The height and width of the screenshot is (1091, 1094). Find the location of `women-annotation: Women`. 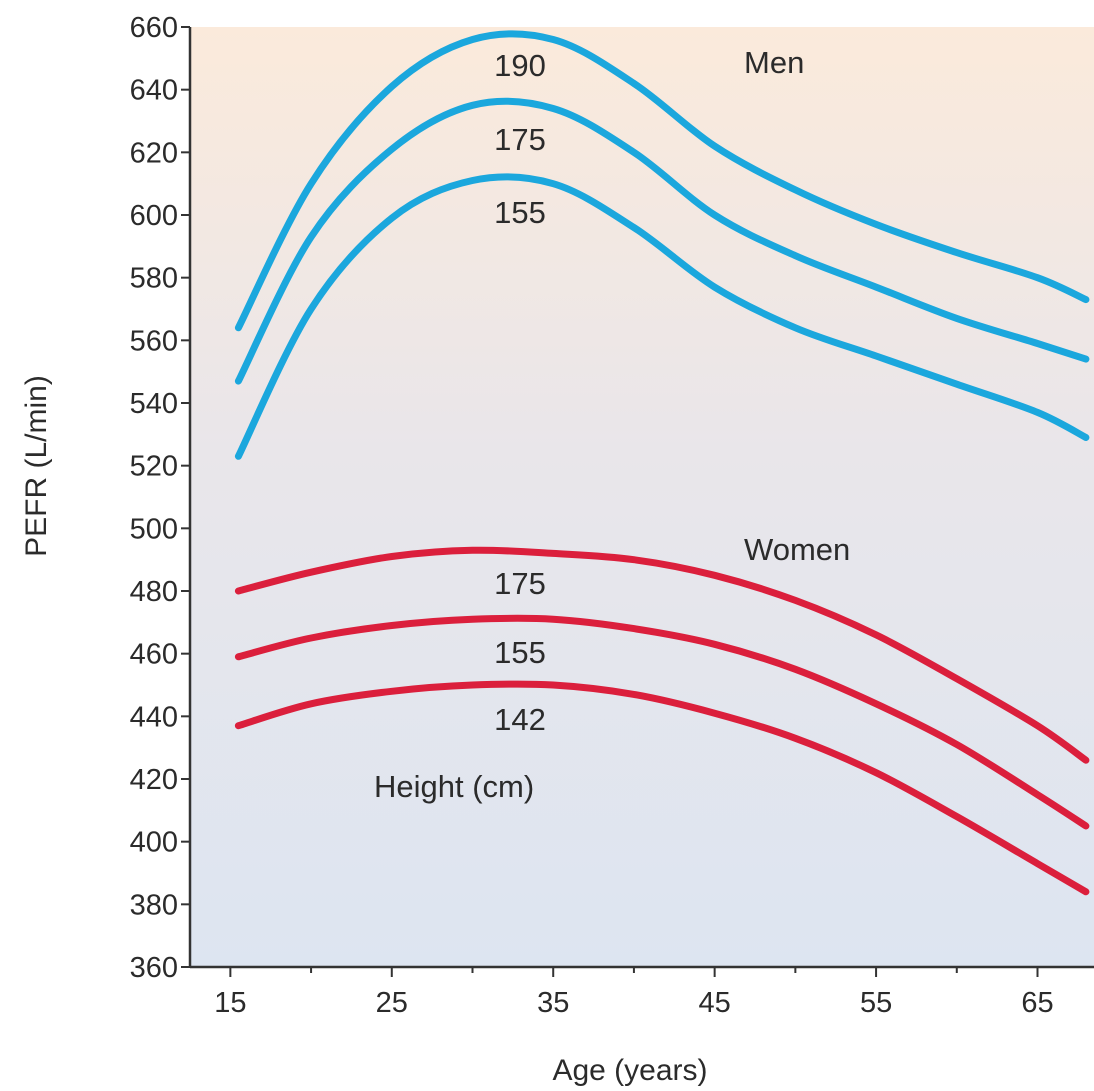

women-annotation: Women is located at coordinates (797, 549).